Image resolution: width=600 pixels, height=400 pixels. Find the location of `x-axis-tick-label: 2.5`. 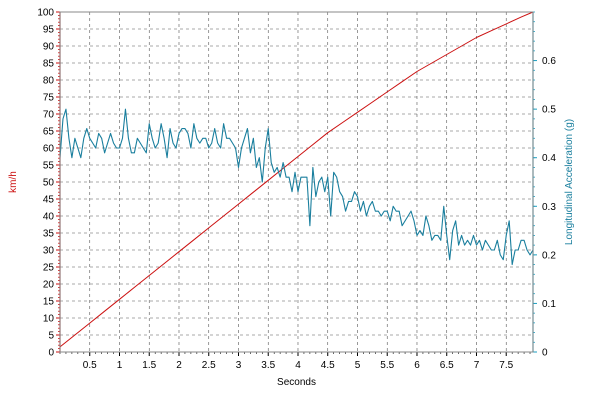

x-axis-tick-label: 2.5 is located at coordinates (209, 365).